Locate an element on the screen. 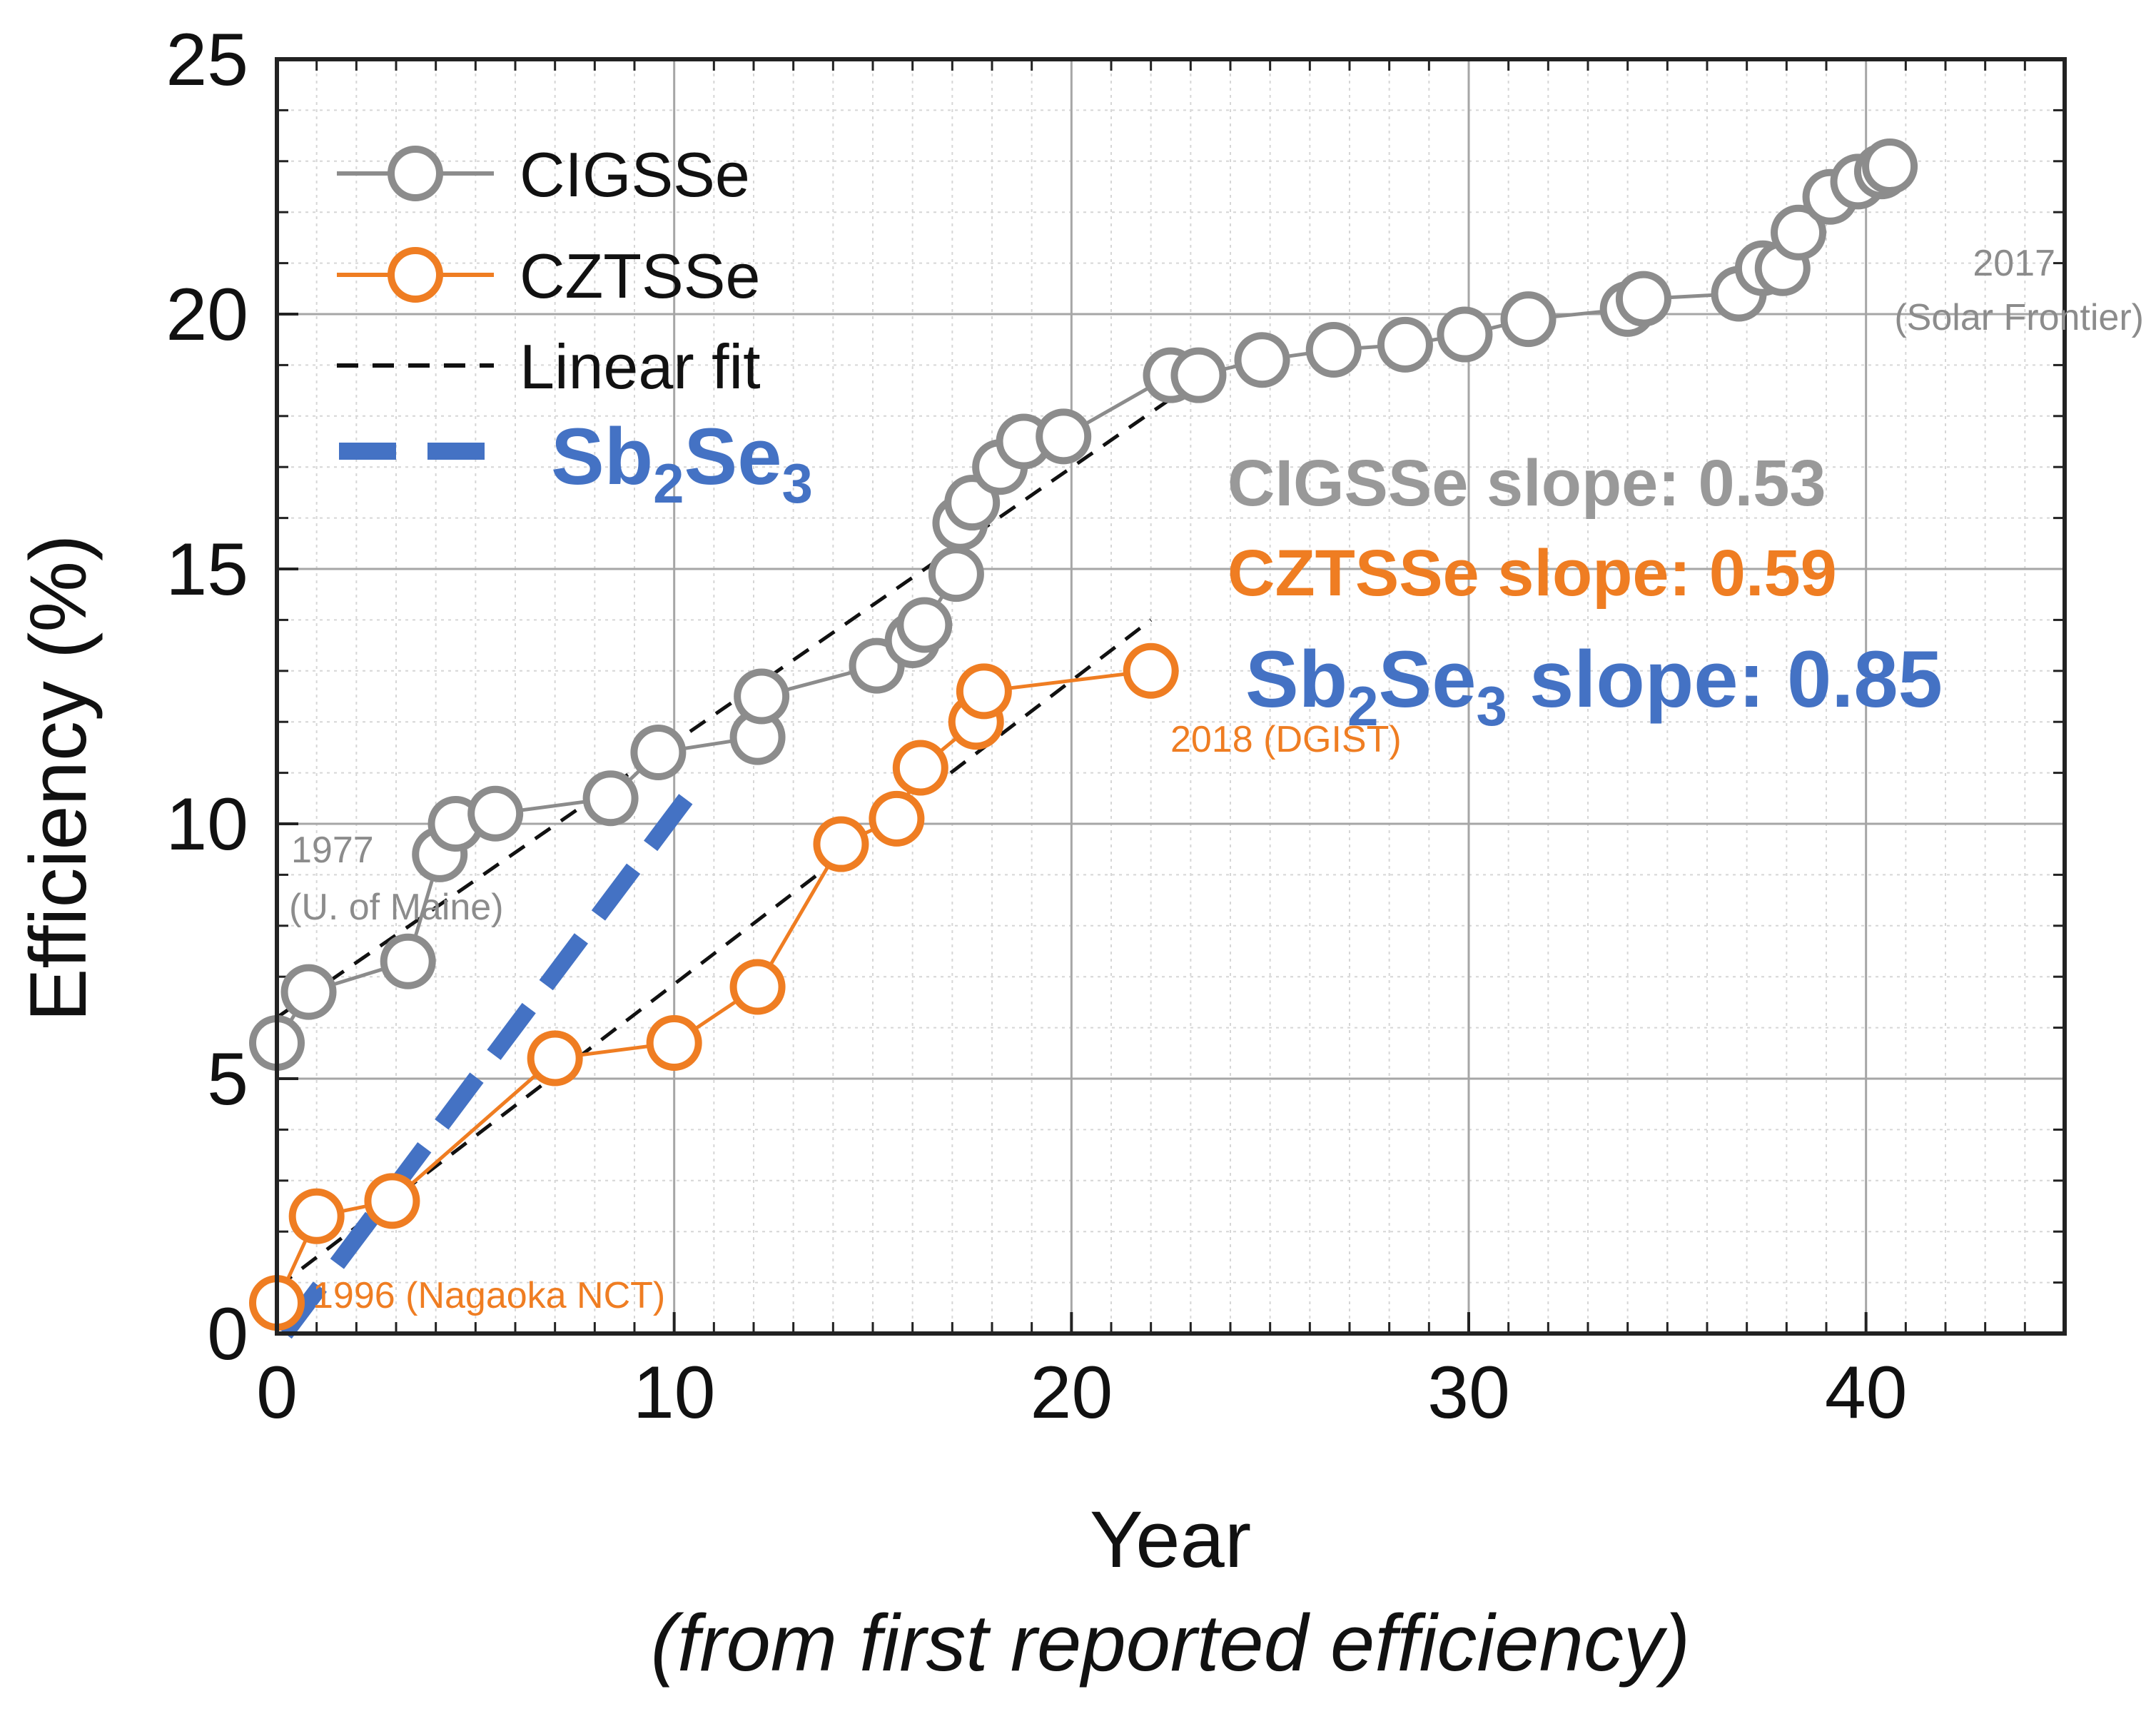  legend-marker-cztsse is located at coordinates (415, 275).